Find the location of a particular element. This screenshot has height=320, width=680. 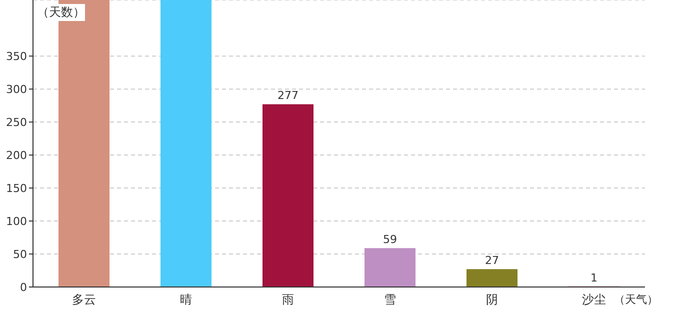

data-label: 1 is located at coordinates (594, 277).